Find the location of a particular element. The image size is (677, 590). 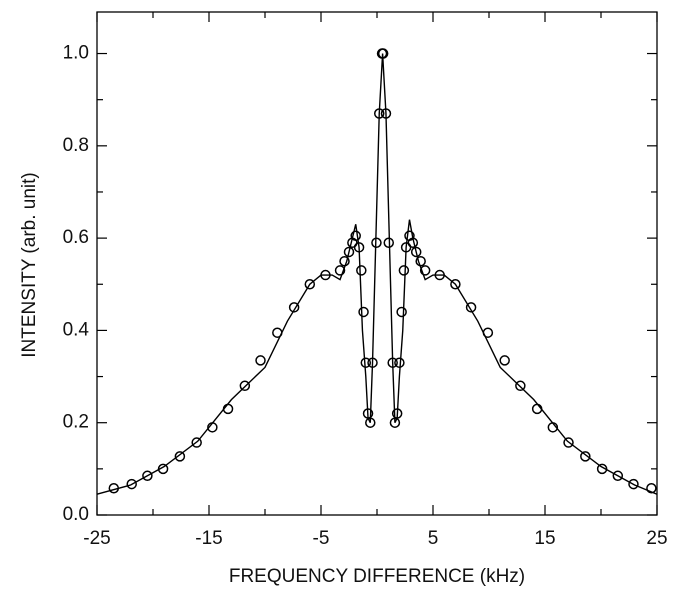

y-tick-label: 0.0 is located at coordinates (76, 514).